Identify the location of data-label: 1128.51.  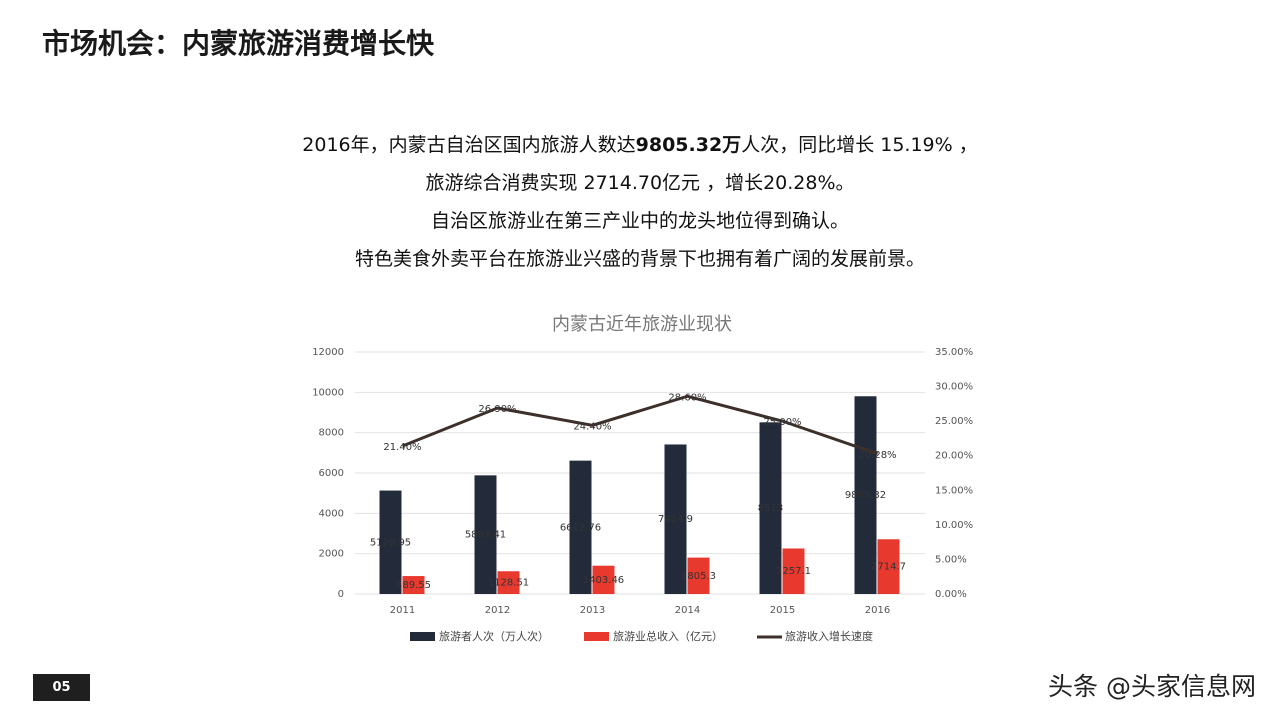
(508, 583).